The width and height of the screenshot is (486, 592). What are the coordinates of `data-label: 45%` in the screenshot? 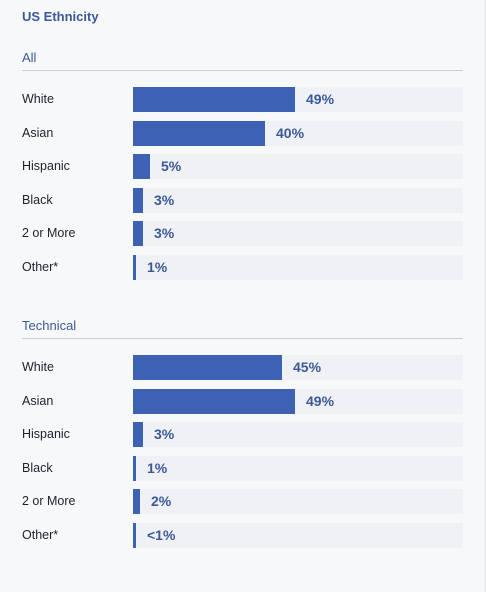 It's located at (307, 367).